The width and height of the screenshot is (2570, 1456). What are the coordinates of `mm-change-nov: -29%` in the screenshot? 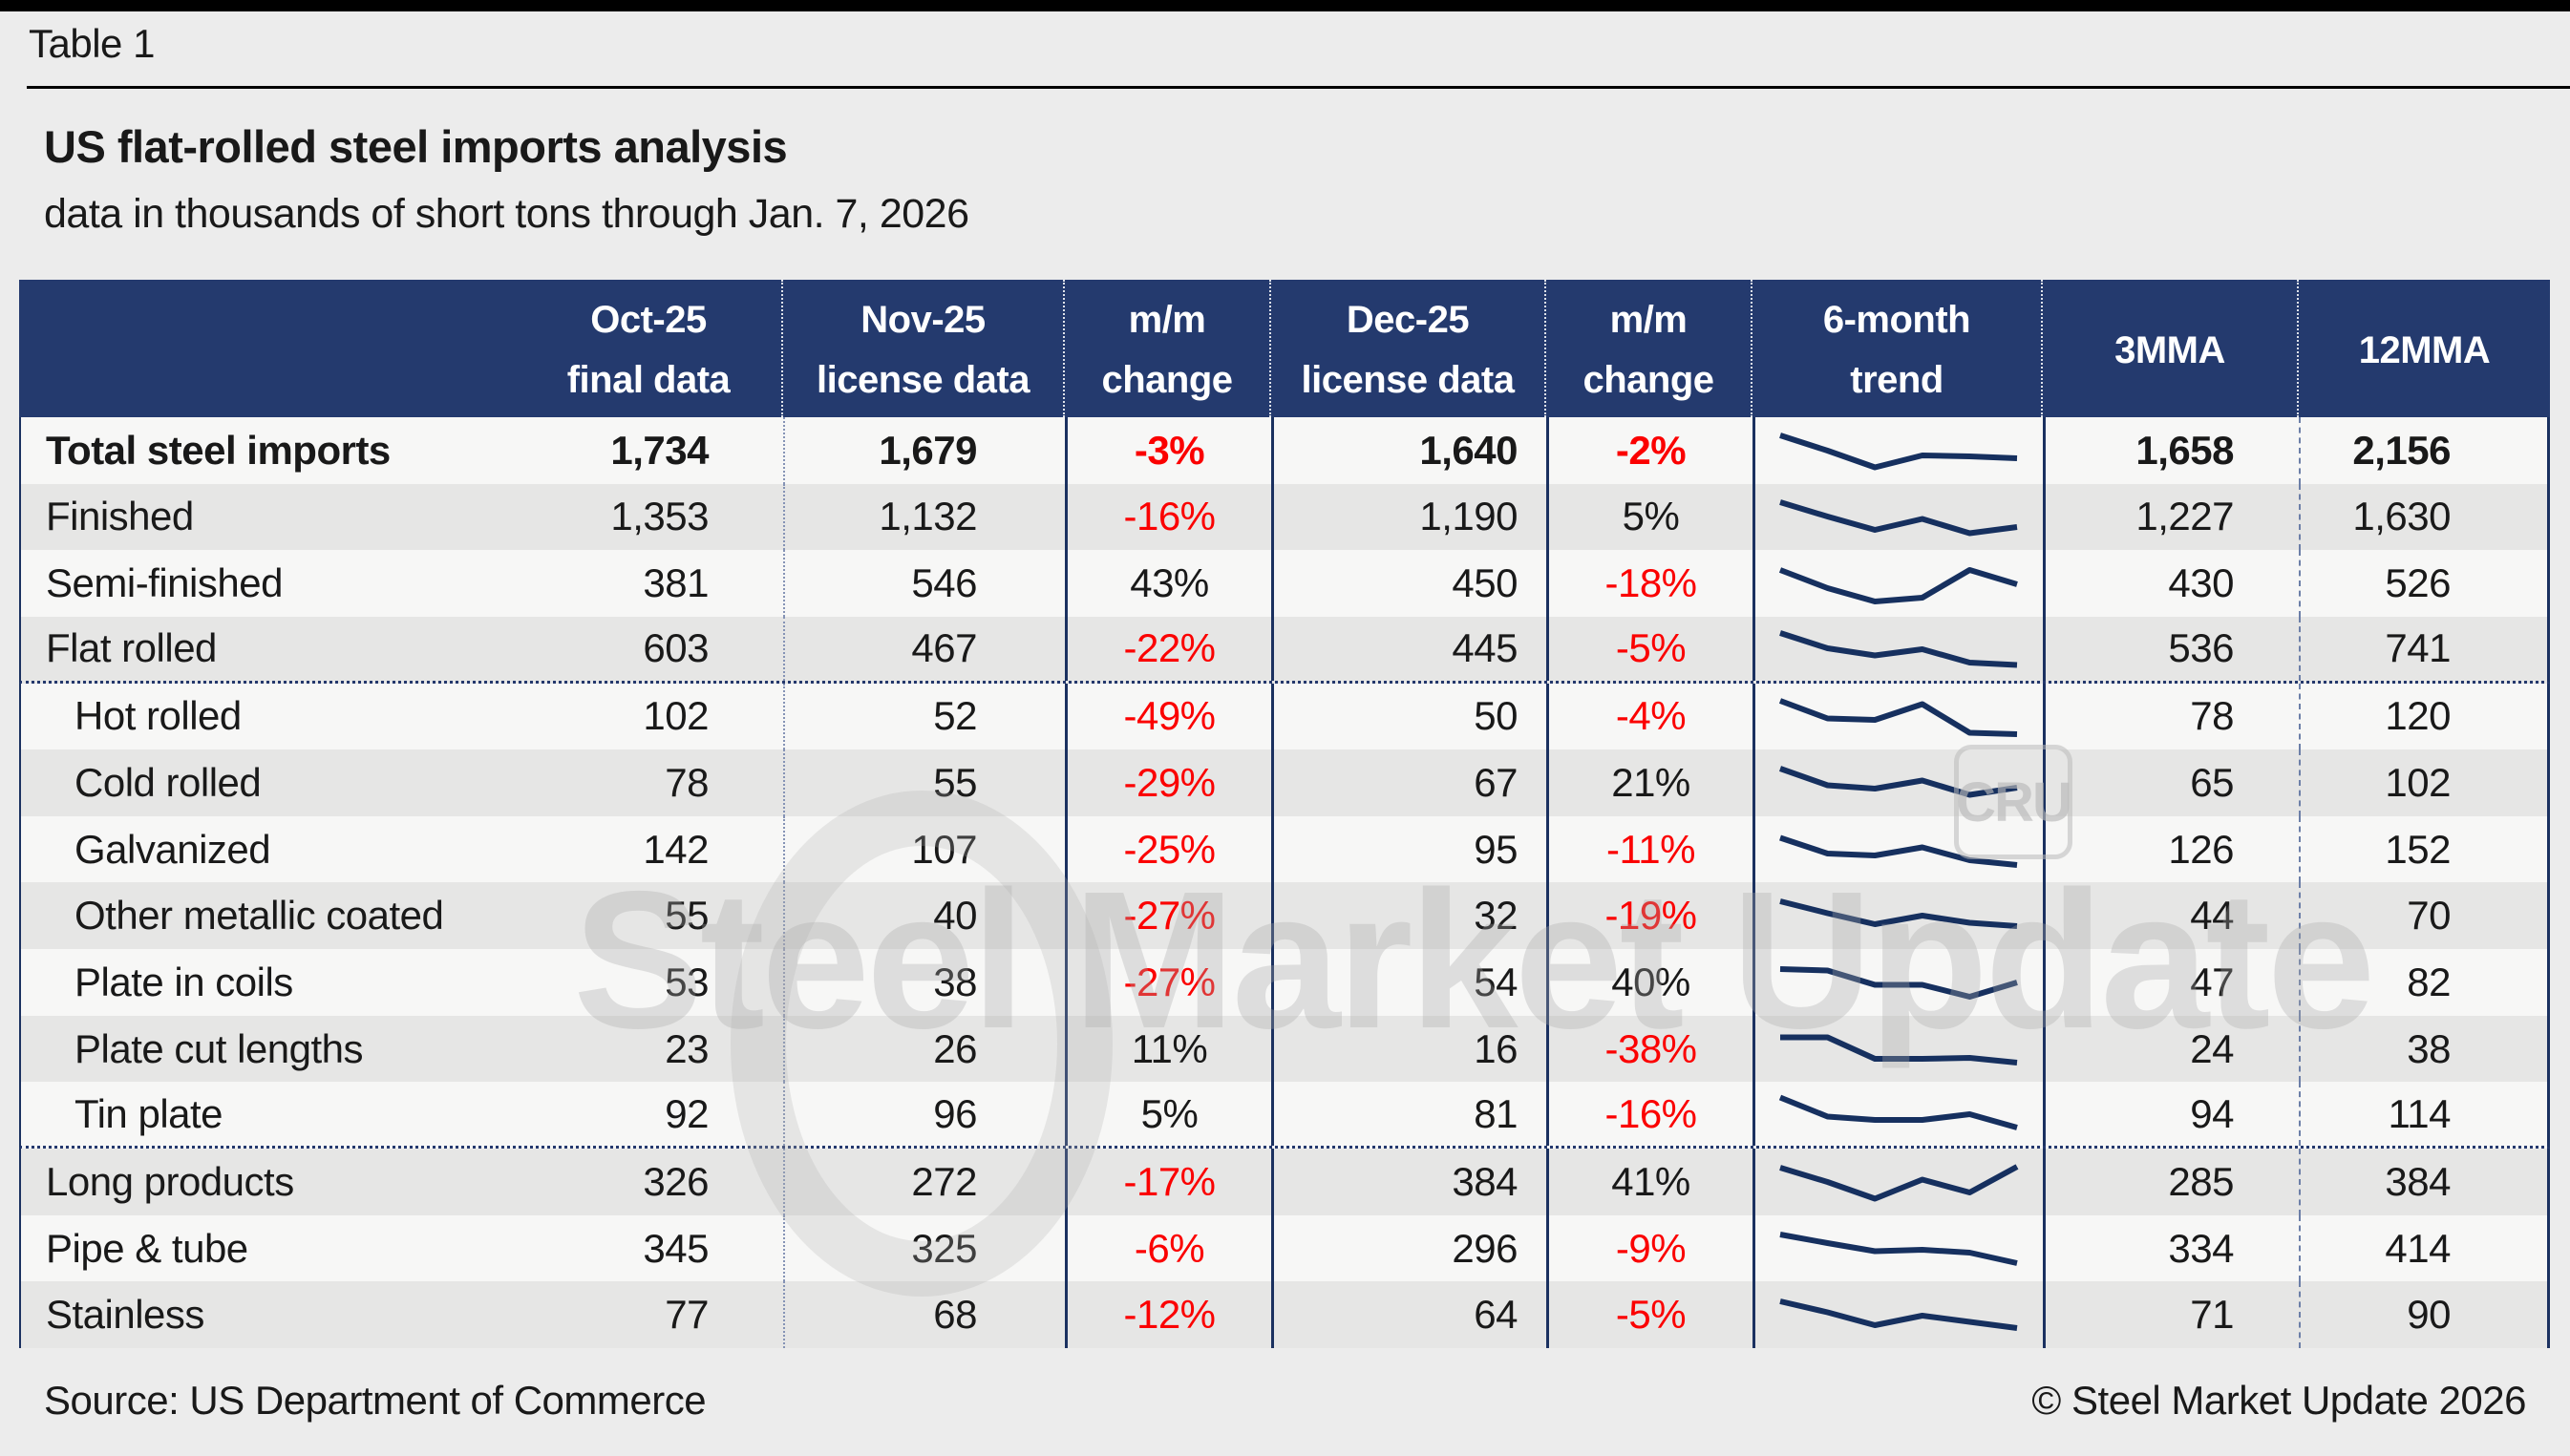 It's located at (1168, 782).